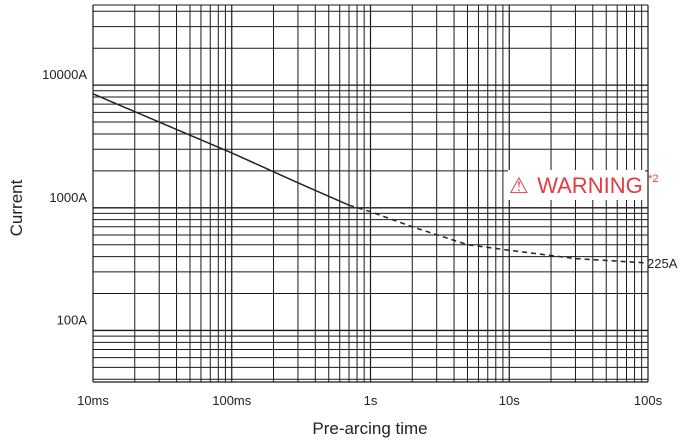 The image size is (682, 443). Describe the element at coordinates (371, 400) in the screenshot. I see `x-tick-label: 1s` at that location.